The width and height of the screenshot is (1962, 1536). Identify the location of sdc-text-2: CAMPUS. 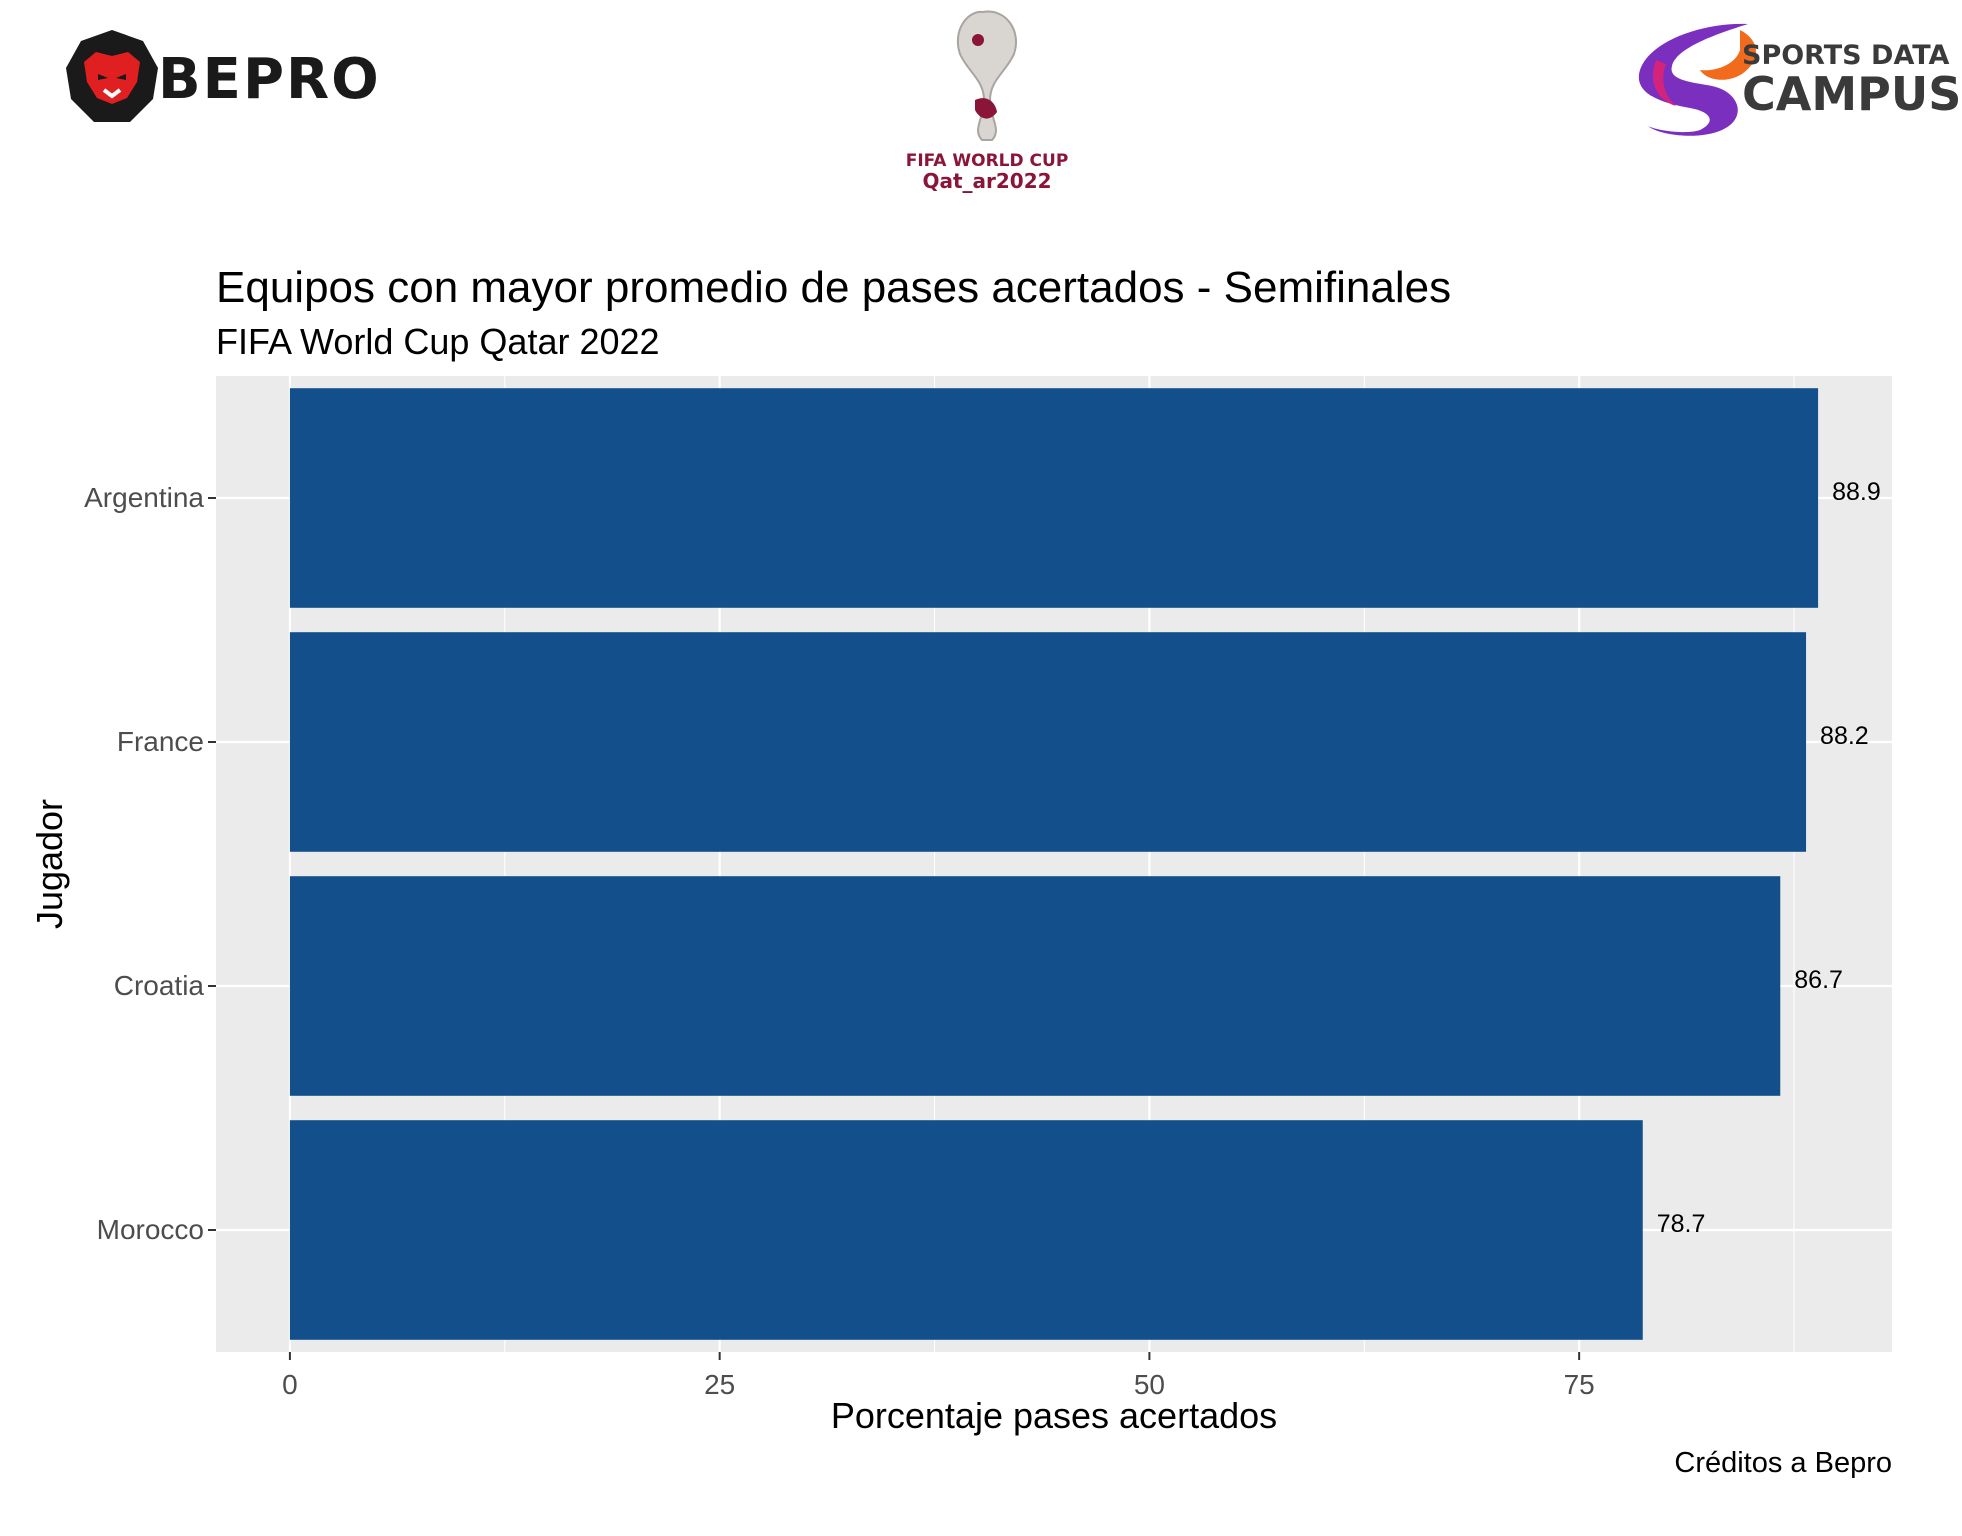
(1851, 94).